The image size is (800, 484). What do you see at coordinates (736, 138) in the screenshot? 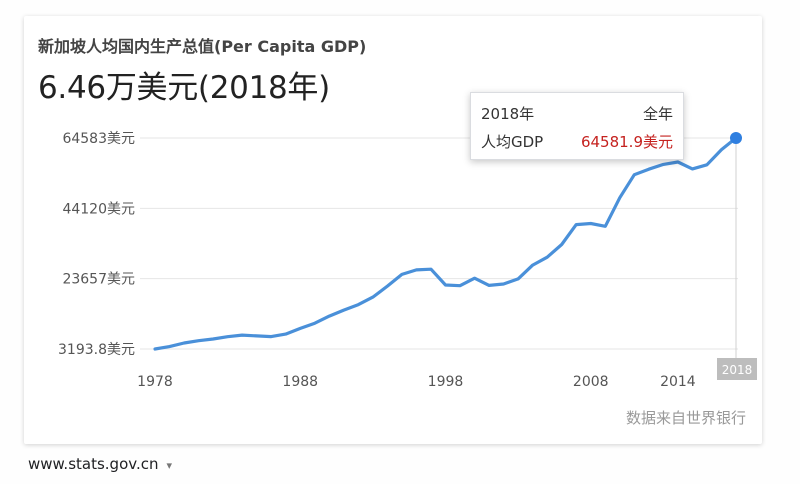
I see `highlighted-data-point` at bounding box center [736, 138].